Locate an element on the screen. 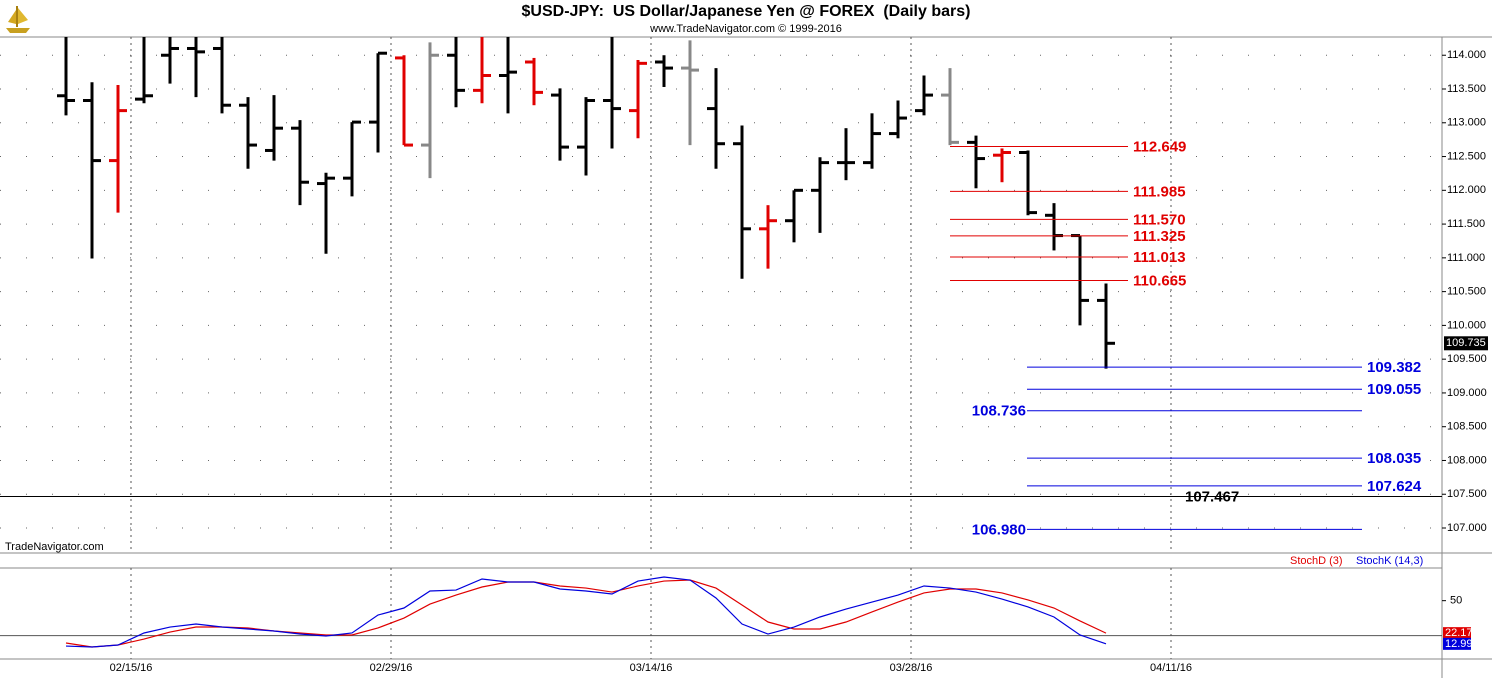 The image size is (1492, 678). y-tick-label: 111.500 is located at coordinates (1466, 224).